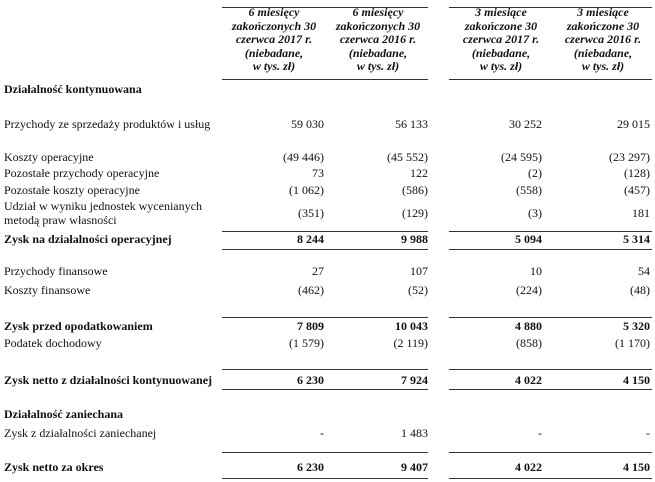 Image resolution: width=655 pixels, height=482 pixels. What do you see at coordinates (415, 213) in the screenshot?
I see `cell-value: (129)` at bounding box center [415, 213].